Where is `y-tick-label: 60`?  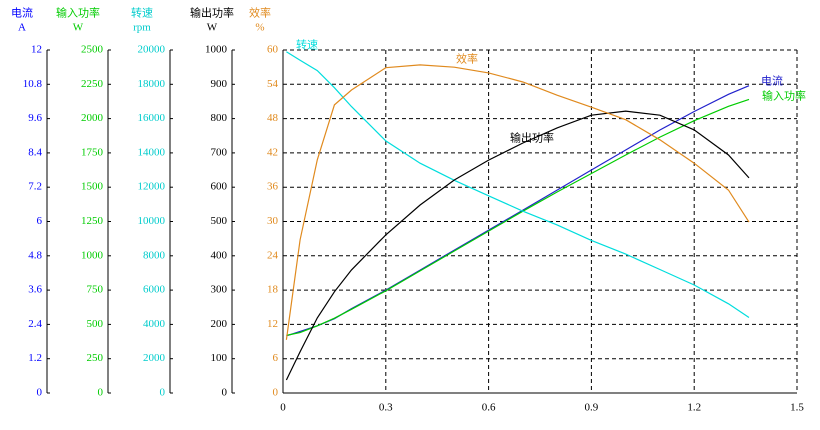
y-tick-label: 60 is located at coordinates (273, 50).